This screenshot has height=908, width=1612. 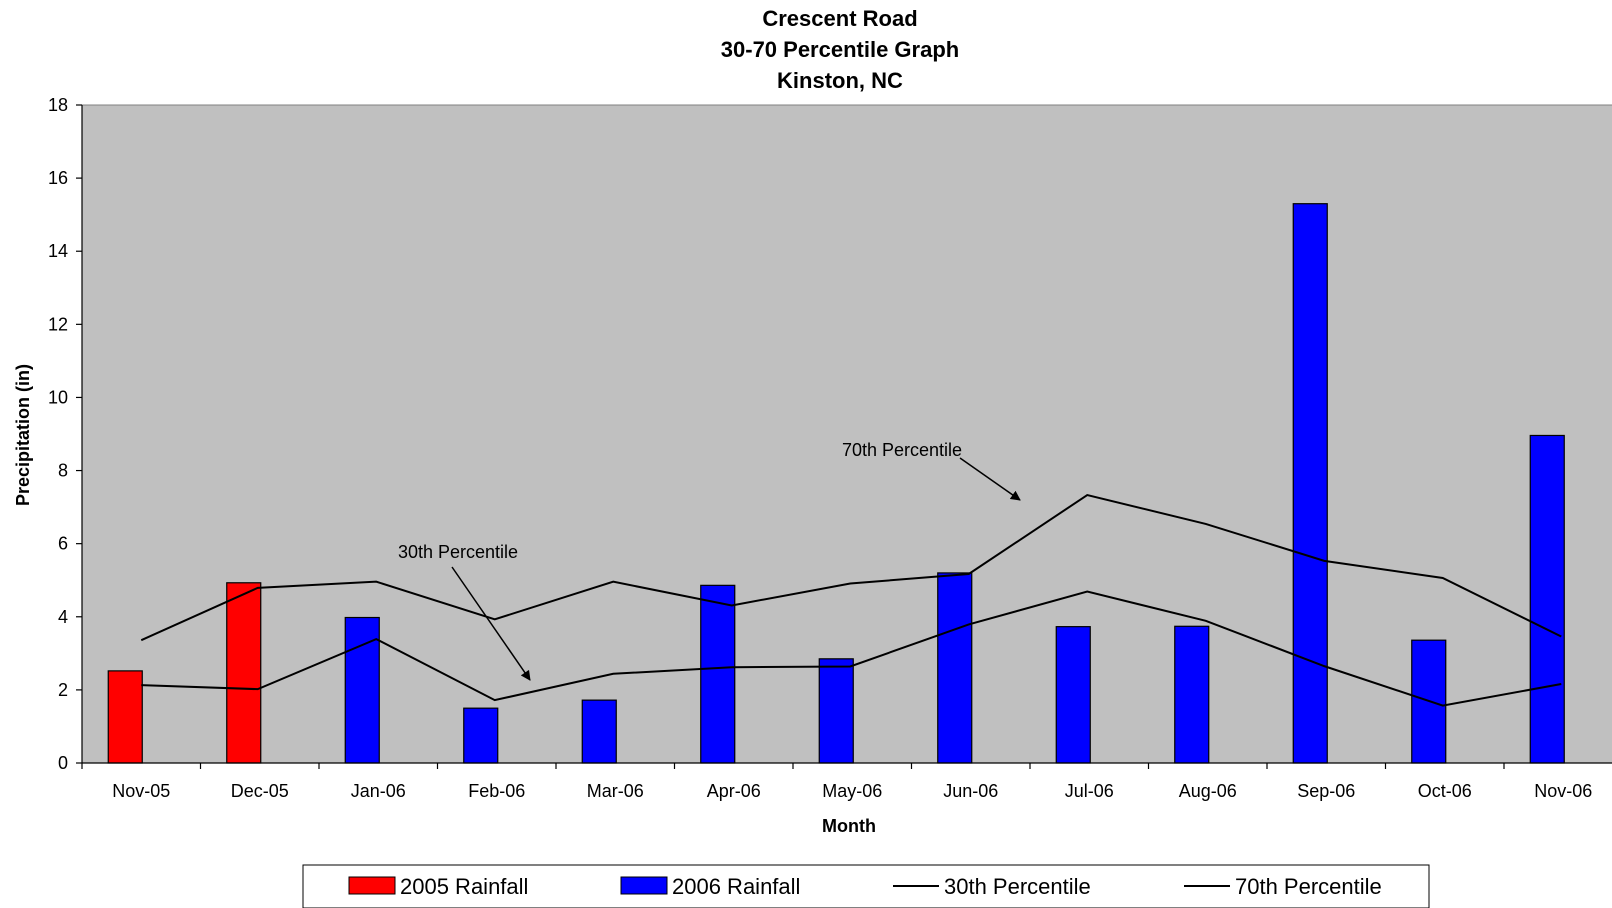 What do you see at coordinates (378, 791) in the screenshot?
I see `x-tick-label: Jan-06` at bounding box center [378, 791].